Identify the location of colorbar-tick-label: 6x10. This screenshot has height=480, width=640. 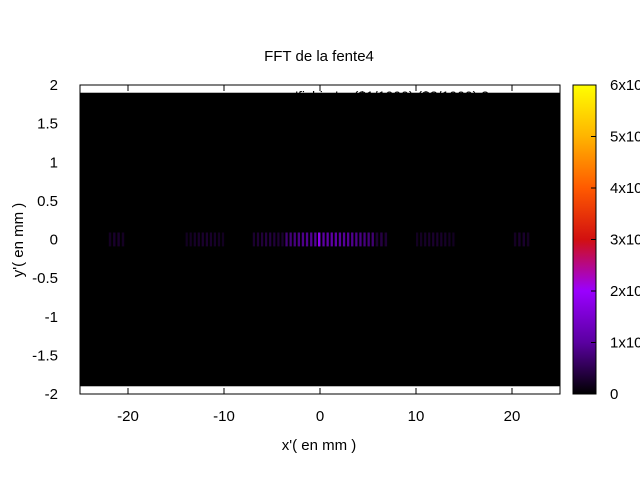
(625, 85).